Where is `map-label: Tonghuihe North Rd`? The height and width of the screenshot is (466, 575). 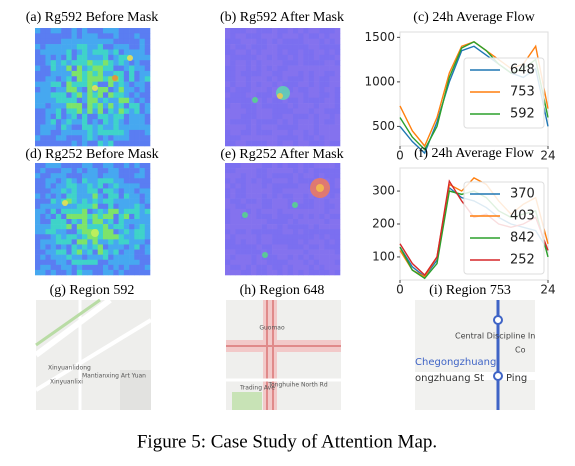
map-label: Tonghuihe North Rd is located at coordinates (297, 385).